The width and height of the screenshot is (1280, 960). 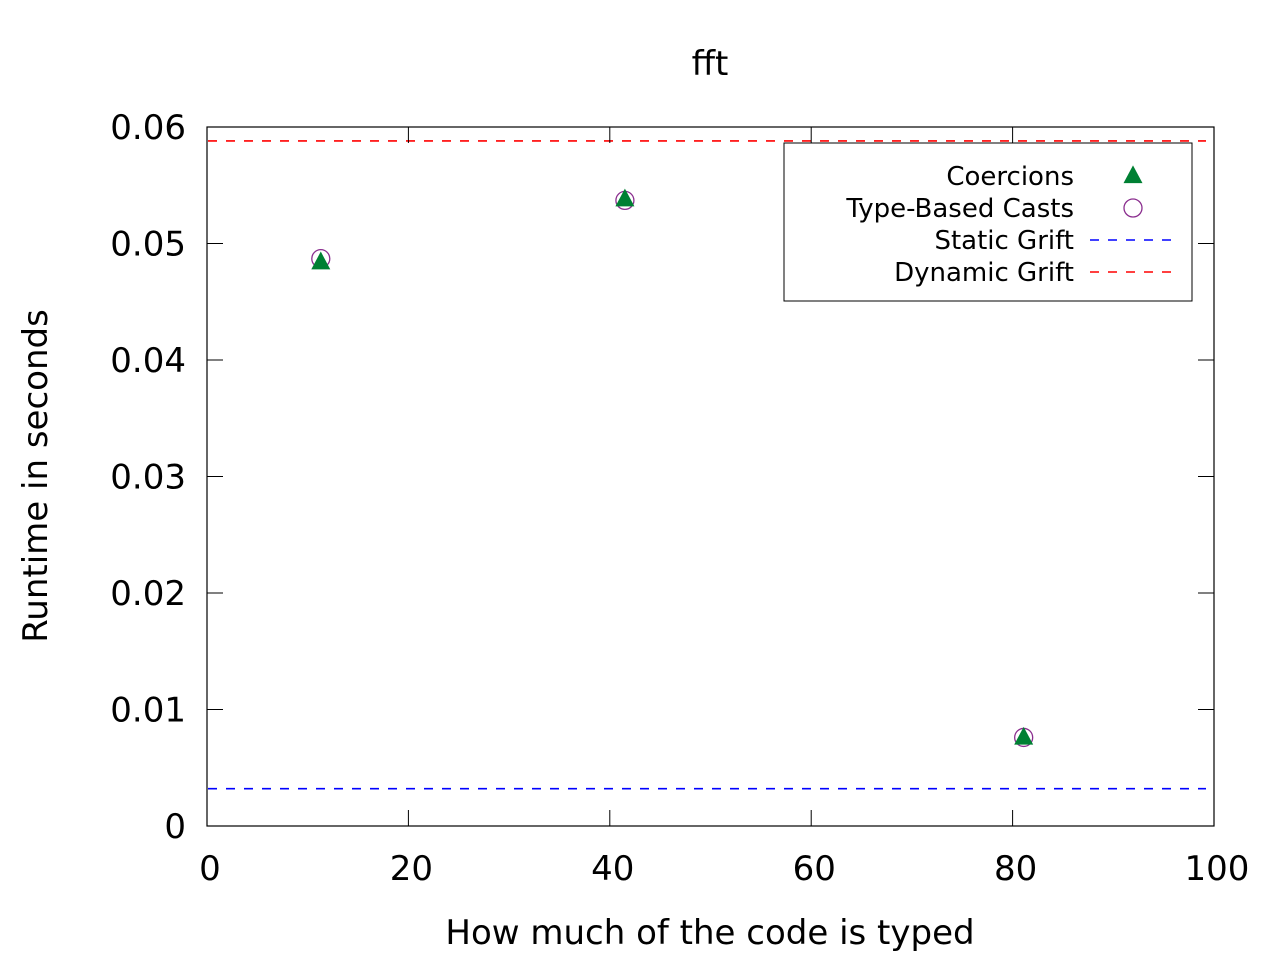 I want to click on y-tick-label: 0.05, so click(x=148, y=245).